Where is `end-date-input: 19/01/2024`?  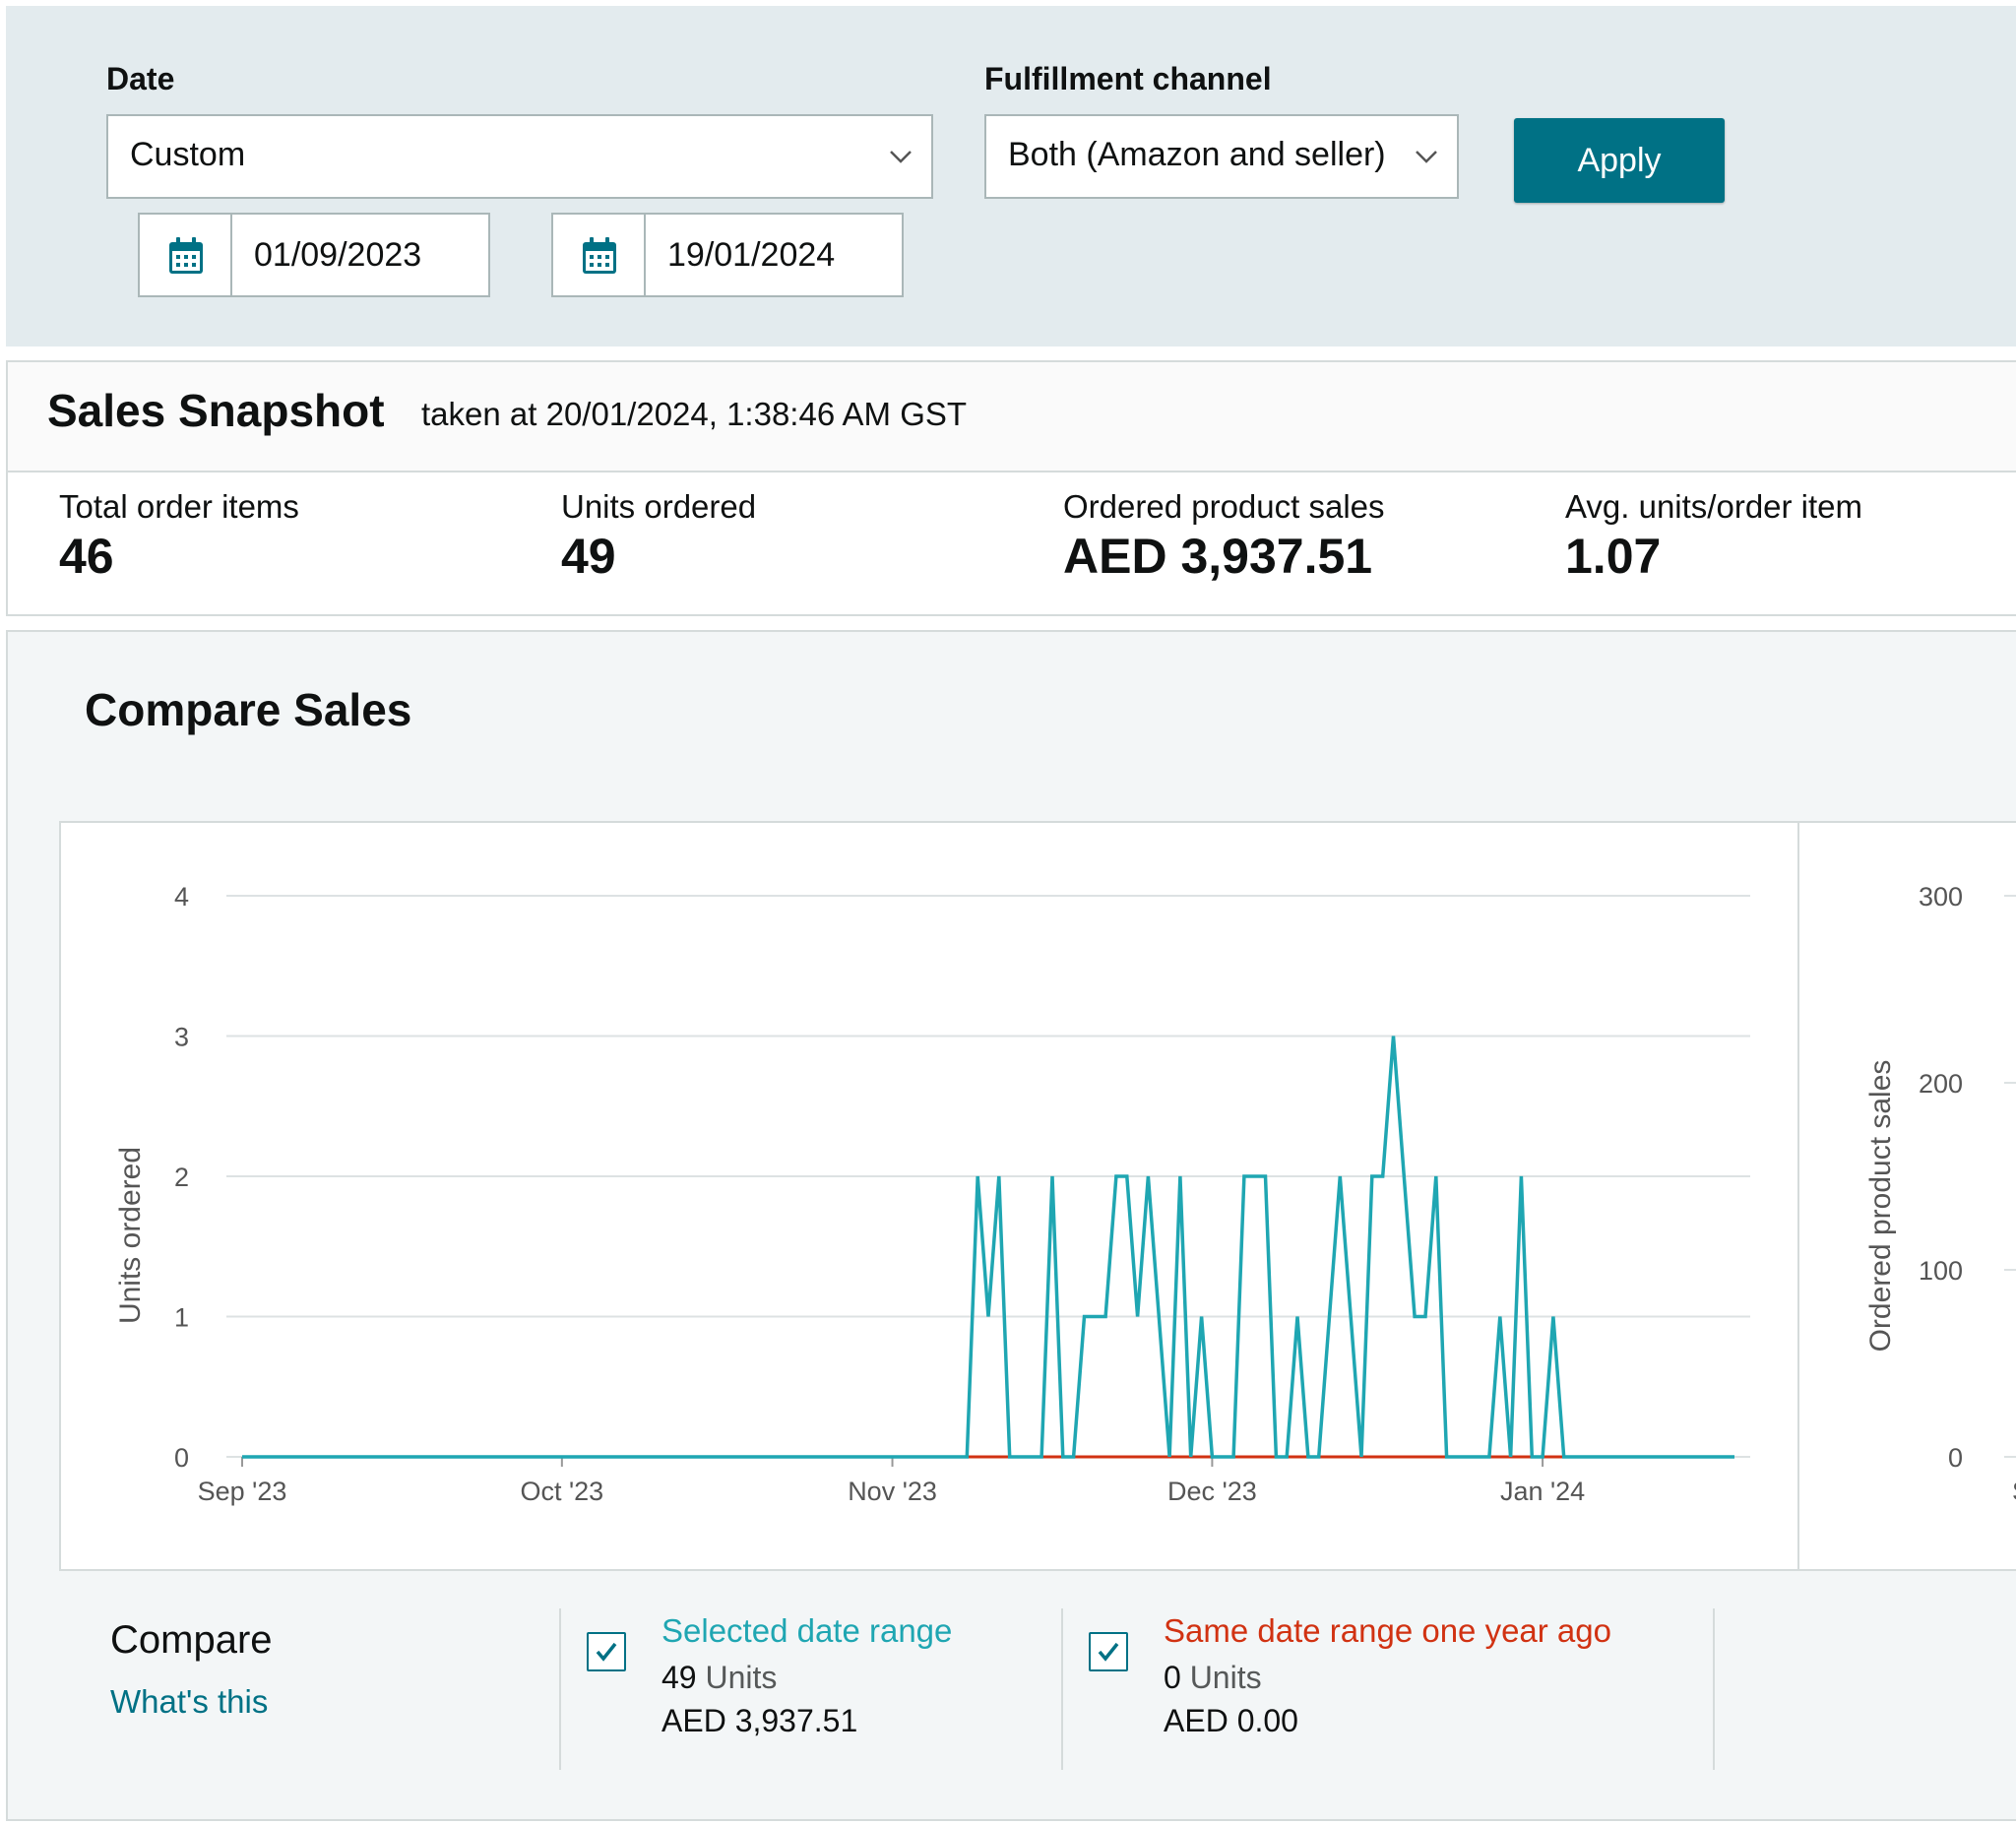 end-date-input: 19/01/2024 is located at coordinates (751, 255).